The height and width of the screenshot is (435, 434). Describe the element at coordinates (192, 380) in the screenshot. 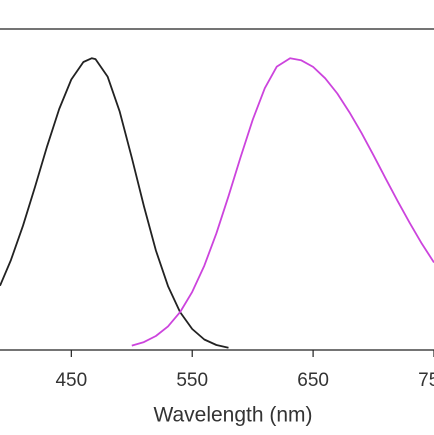

I see `x-tick-label: 550` at that location.